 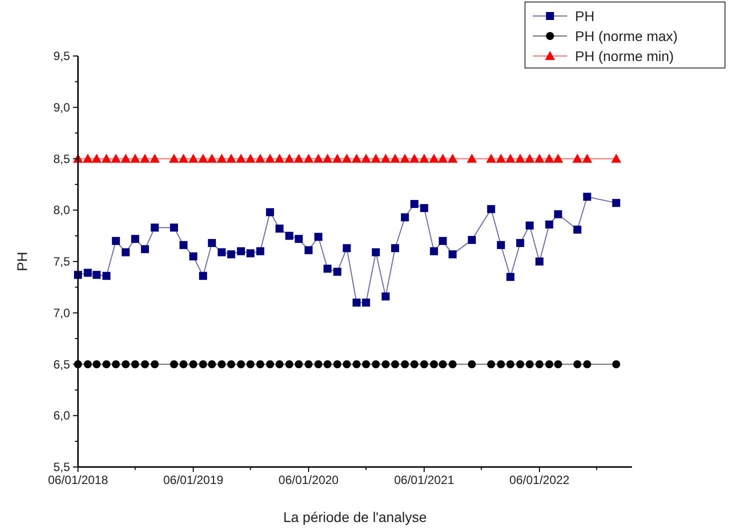 I want to click on x-axis-title: La période de l'analyse, so click(x=355, y=517).